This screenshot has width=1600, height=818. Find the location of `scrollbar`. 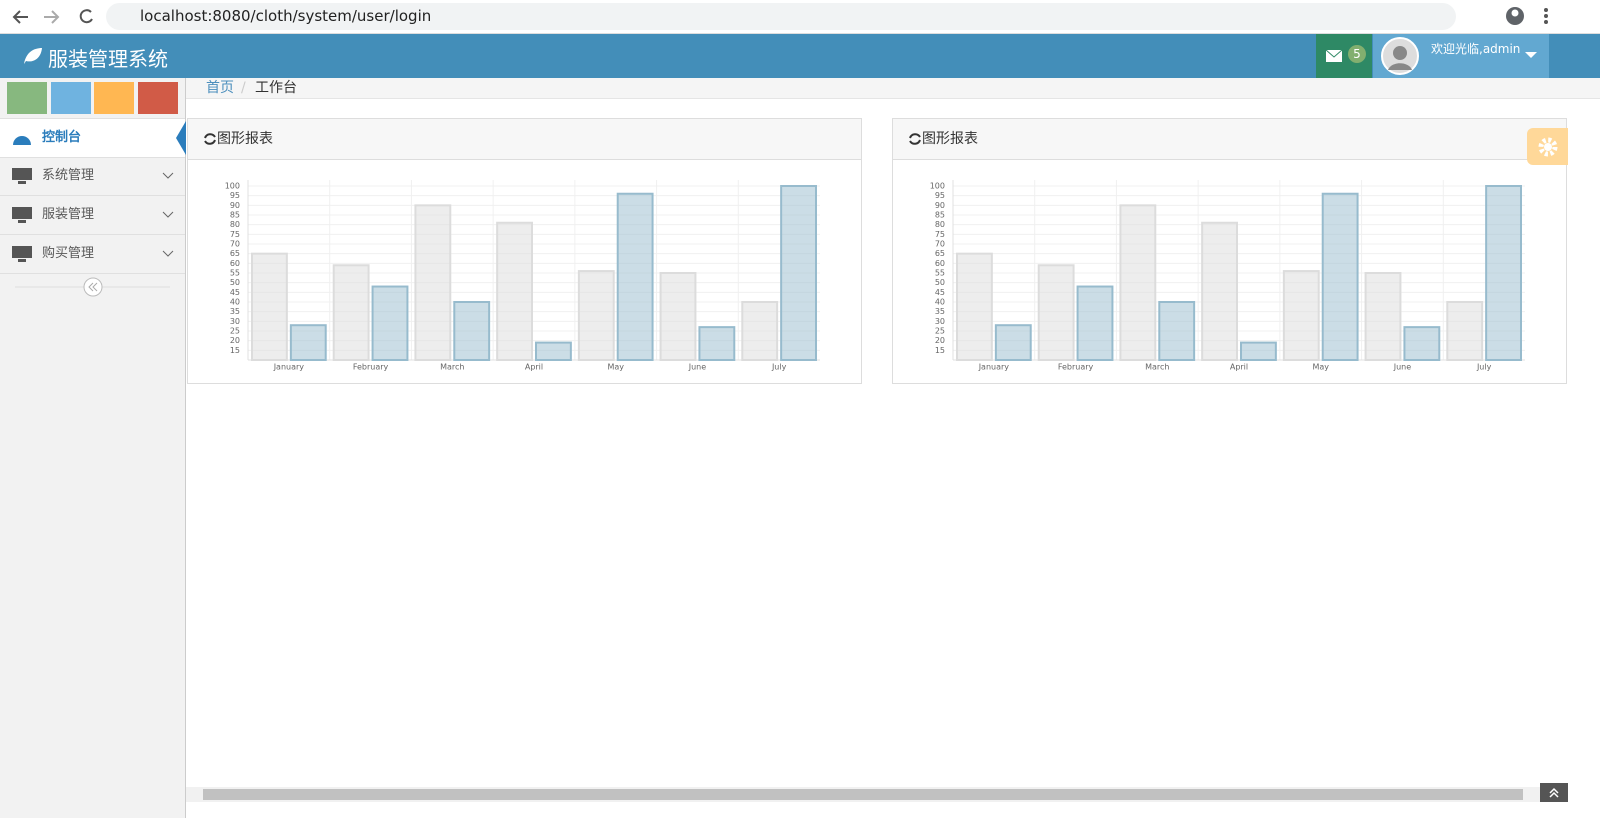

scrollbar is located at coordinates (863, 794).